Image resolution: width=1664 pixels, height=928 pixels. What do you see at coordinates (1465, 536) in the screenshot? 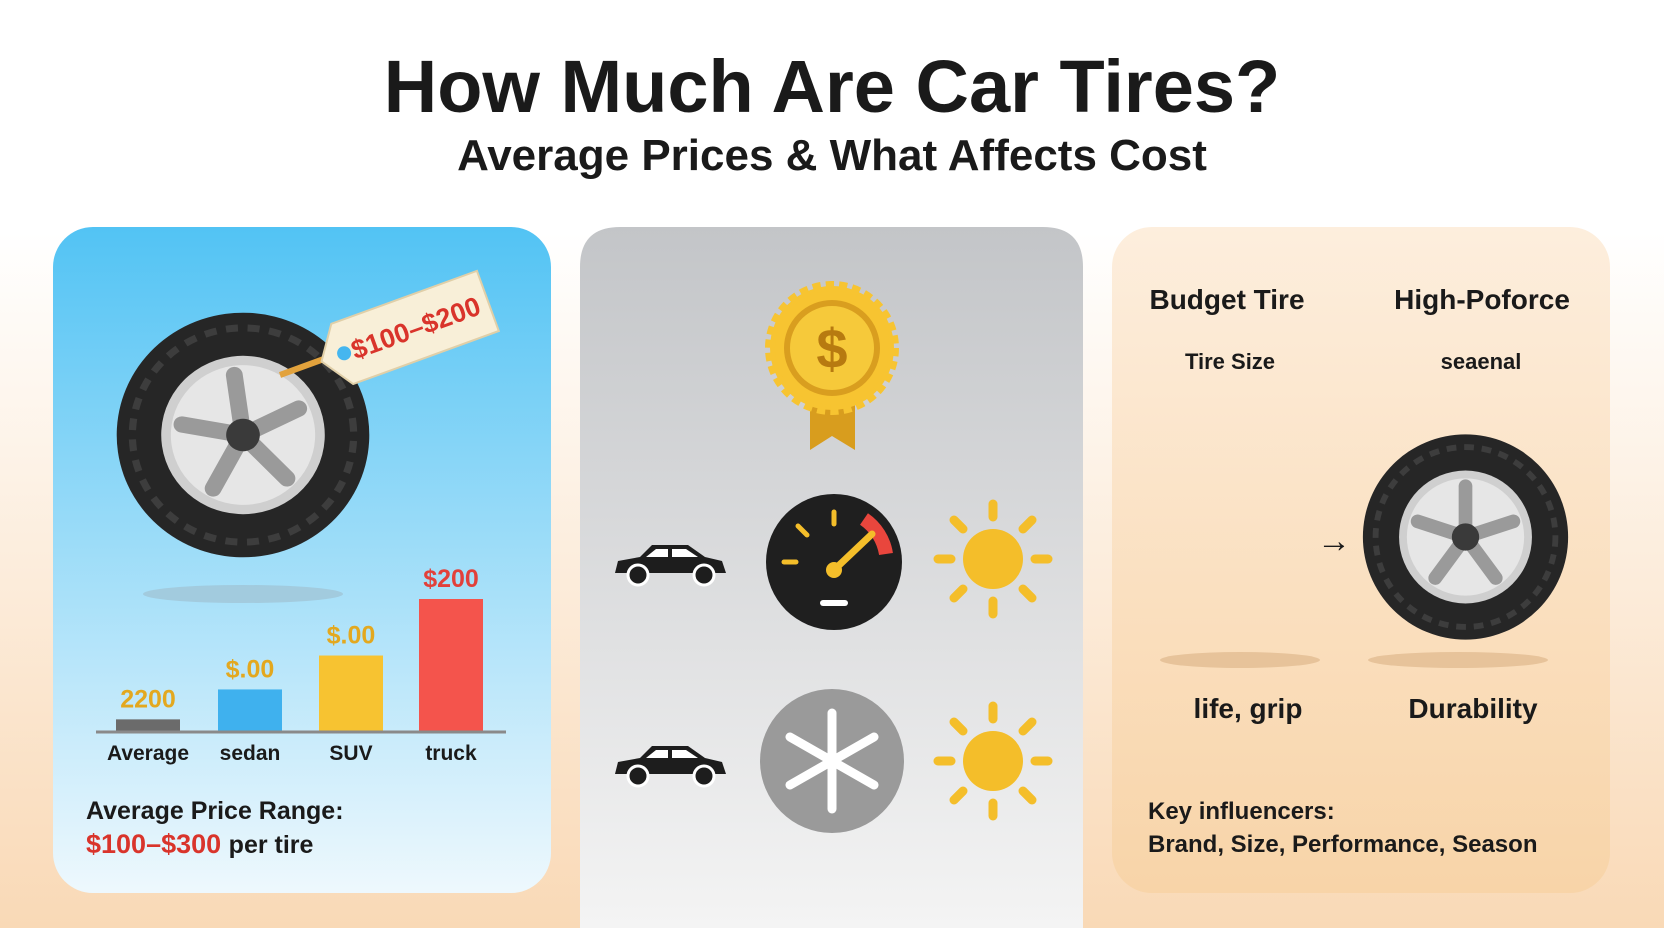
I see `performance-tire` at bounding box center [1465, 536].